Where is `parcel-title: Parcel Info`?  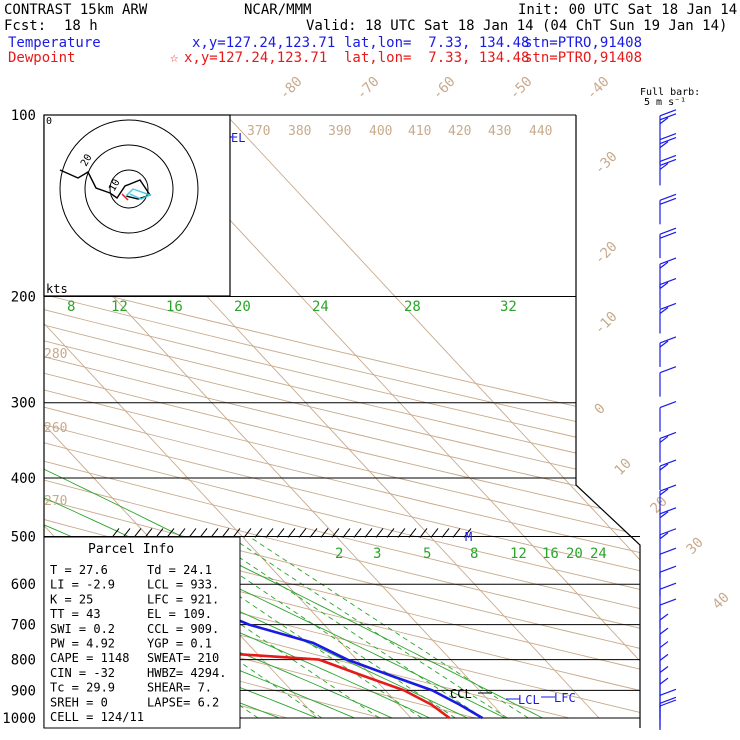 parcel-title: Parcel Info is located at coordinates (131, 549).